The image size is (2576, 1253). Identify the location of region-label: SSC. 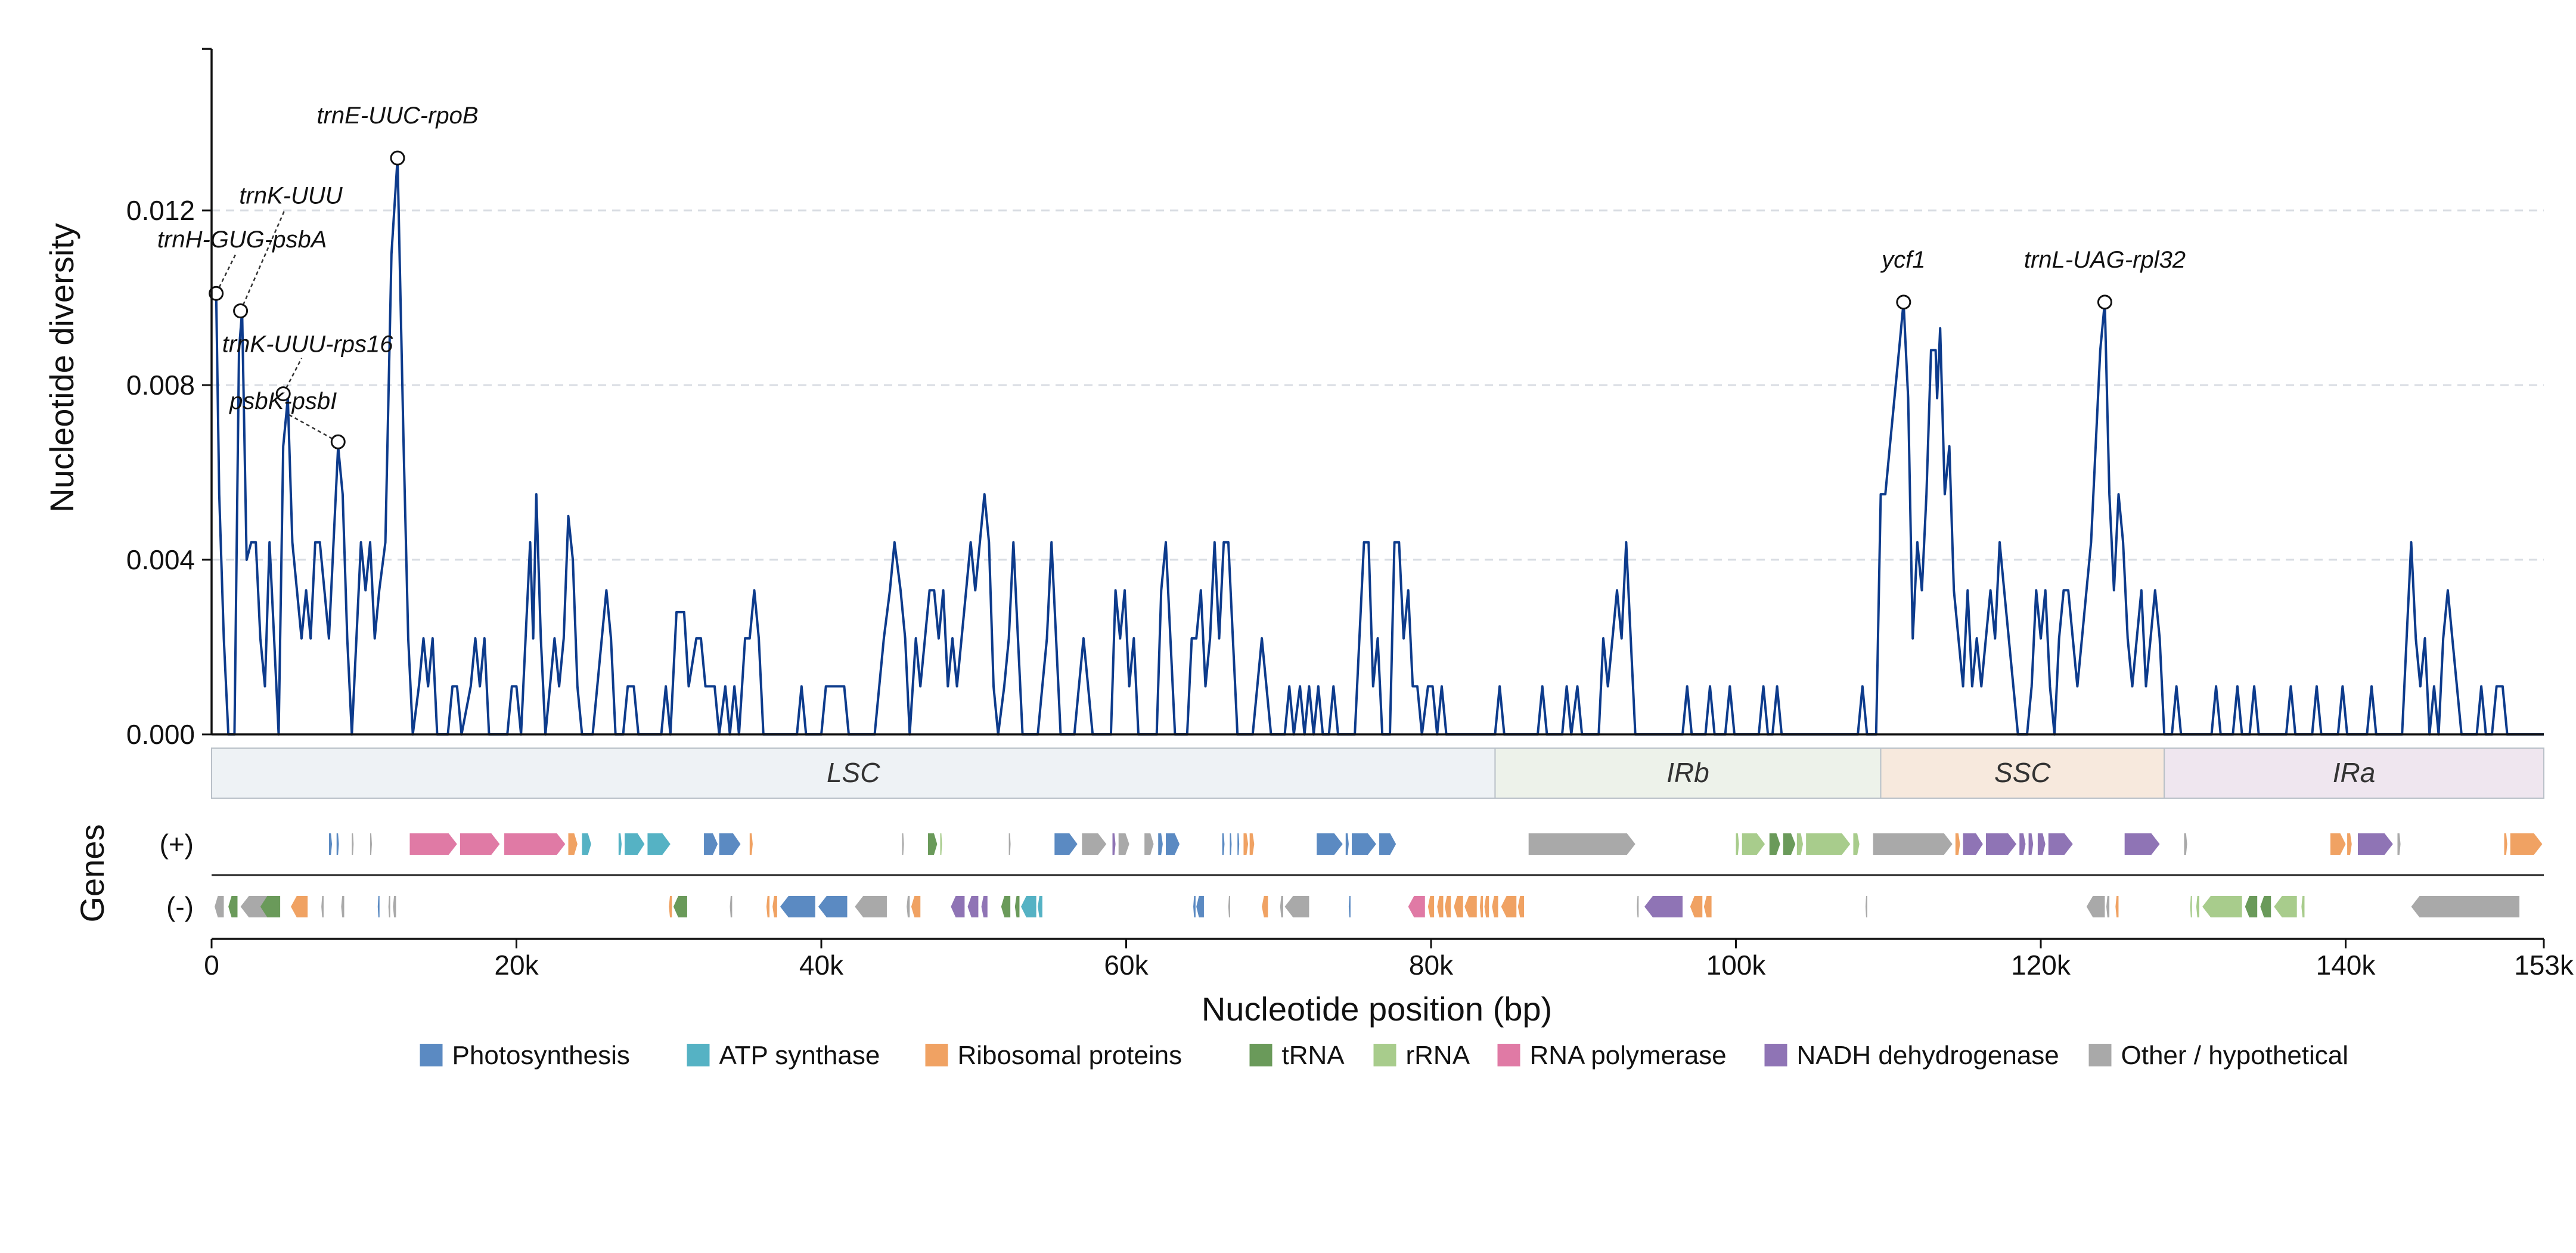
(2023, 772).